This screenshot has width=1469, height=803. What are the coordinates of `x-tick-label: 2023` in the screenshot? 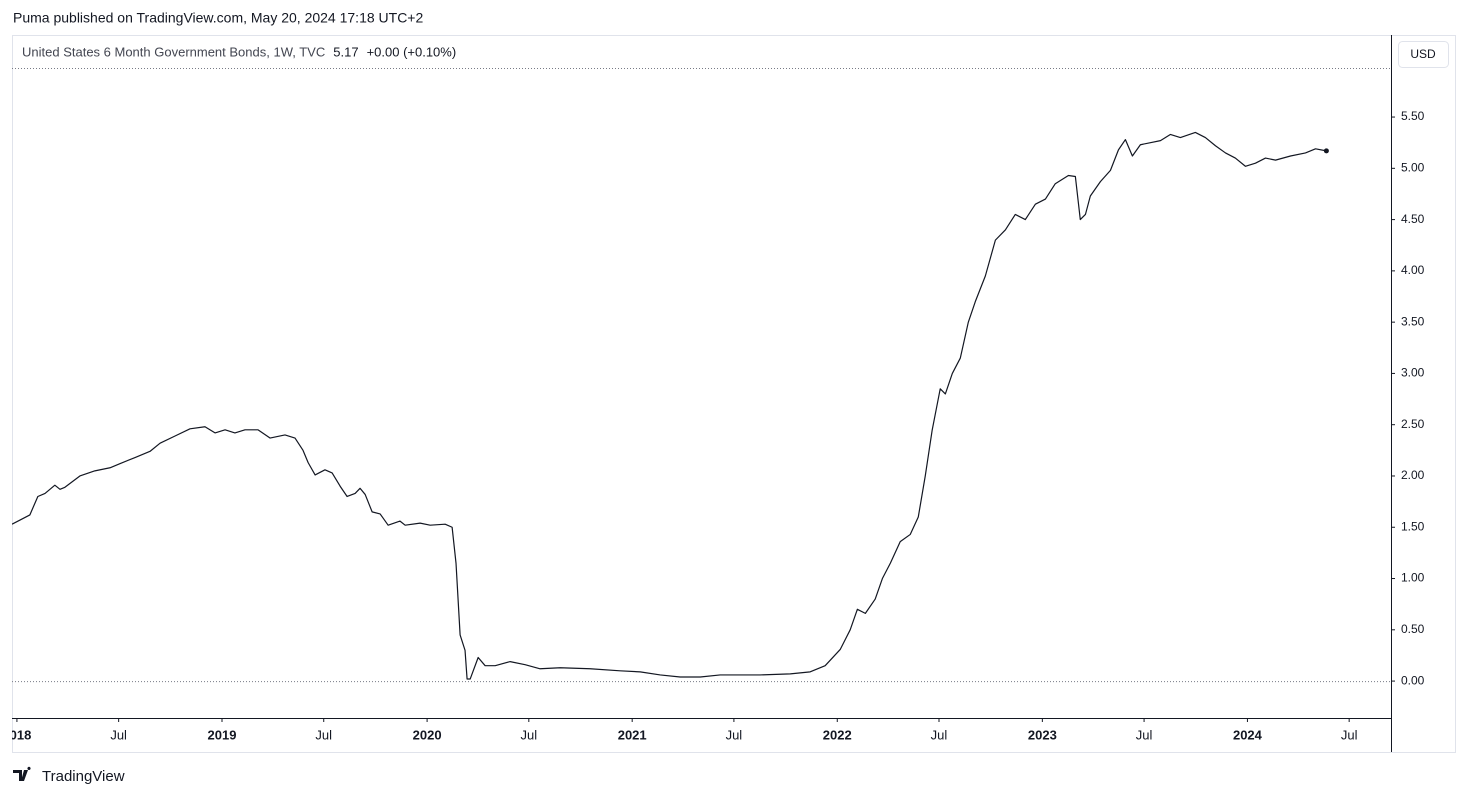 It's located at (1042, 734).